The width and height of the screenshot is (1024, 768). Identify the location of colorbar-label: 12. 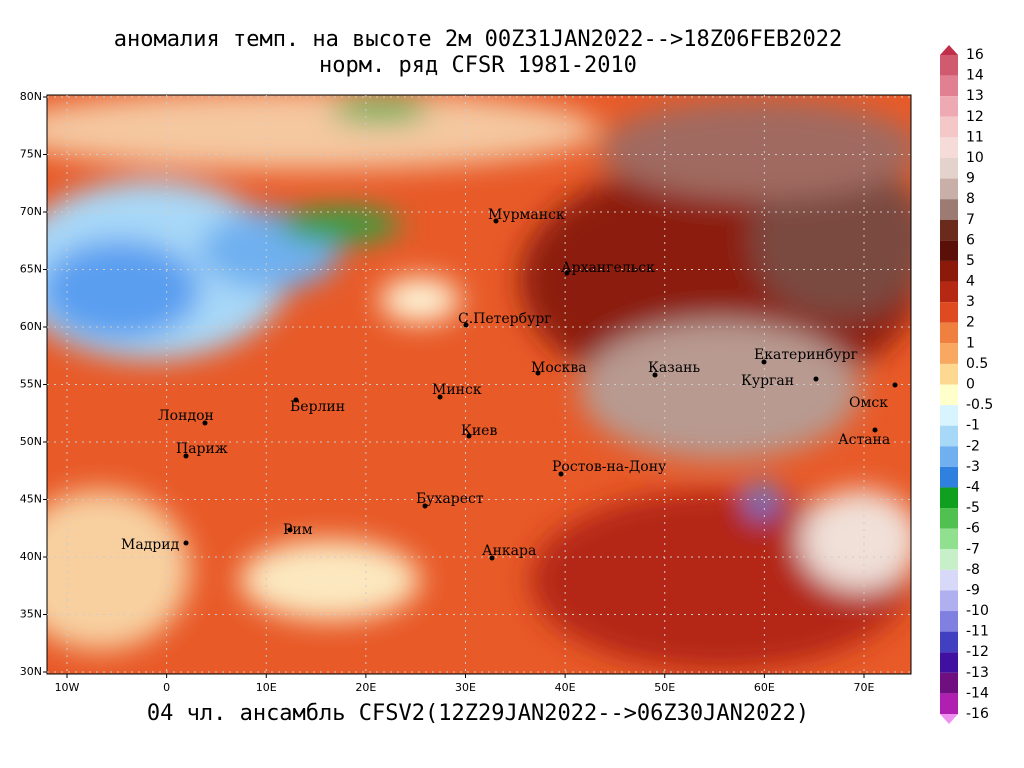
(975, 117).